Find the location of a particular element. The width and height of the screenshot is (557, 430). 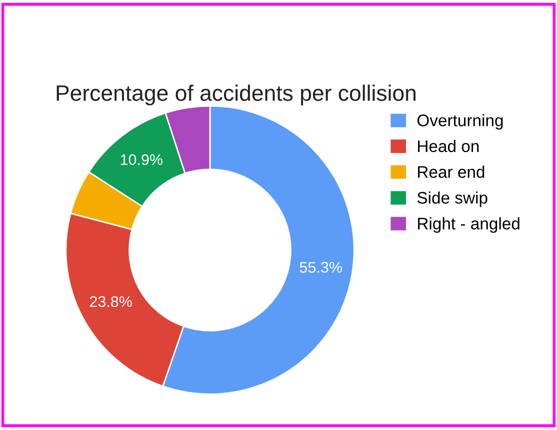

data-label: 23.8% is located at coordinates (111, 302).